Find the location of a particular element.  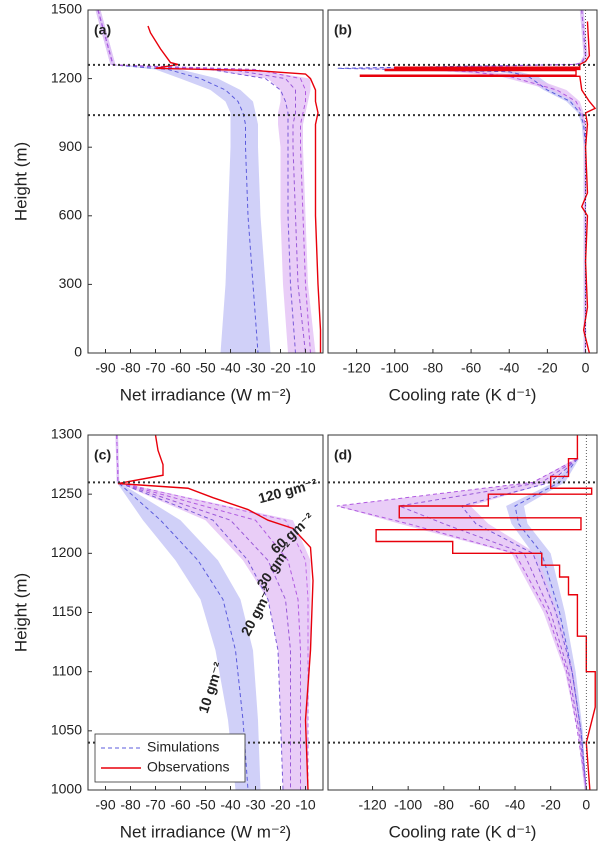

y-tick-label: 300 is located at coordinates (71, 283).